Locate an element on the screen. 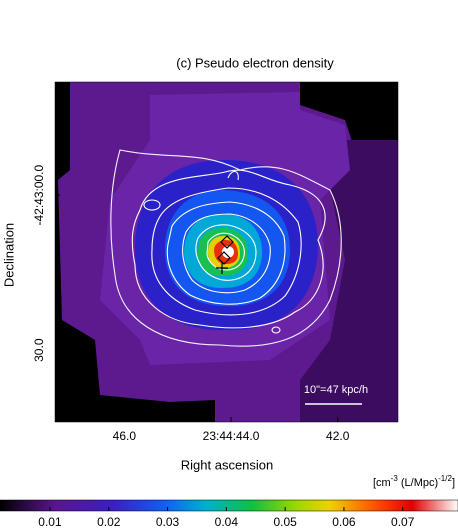  colorbar-tick-label: 0.01 is located at coordinates (50, 522).